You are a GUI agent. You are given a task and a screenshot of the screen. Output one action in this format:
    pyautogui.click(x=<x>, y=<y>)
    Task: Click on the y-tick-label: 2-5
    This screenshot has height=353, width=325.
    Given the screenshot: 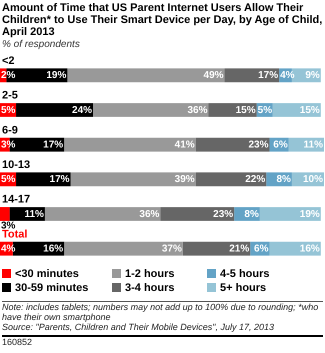 What is the action you would take?
    pyautogui.click(x=10, y=96)
    